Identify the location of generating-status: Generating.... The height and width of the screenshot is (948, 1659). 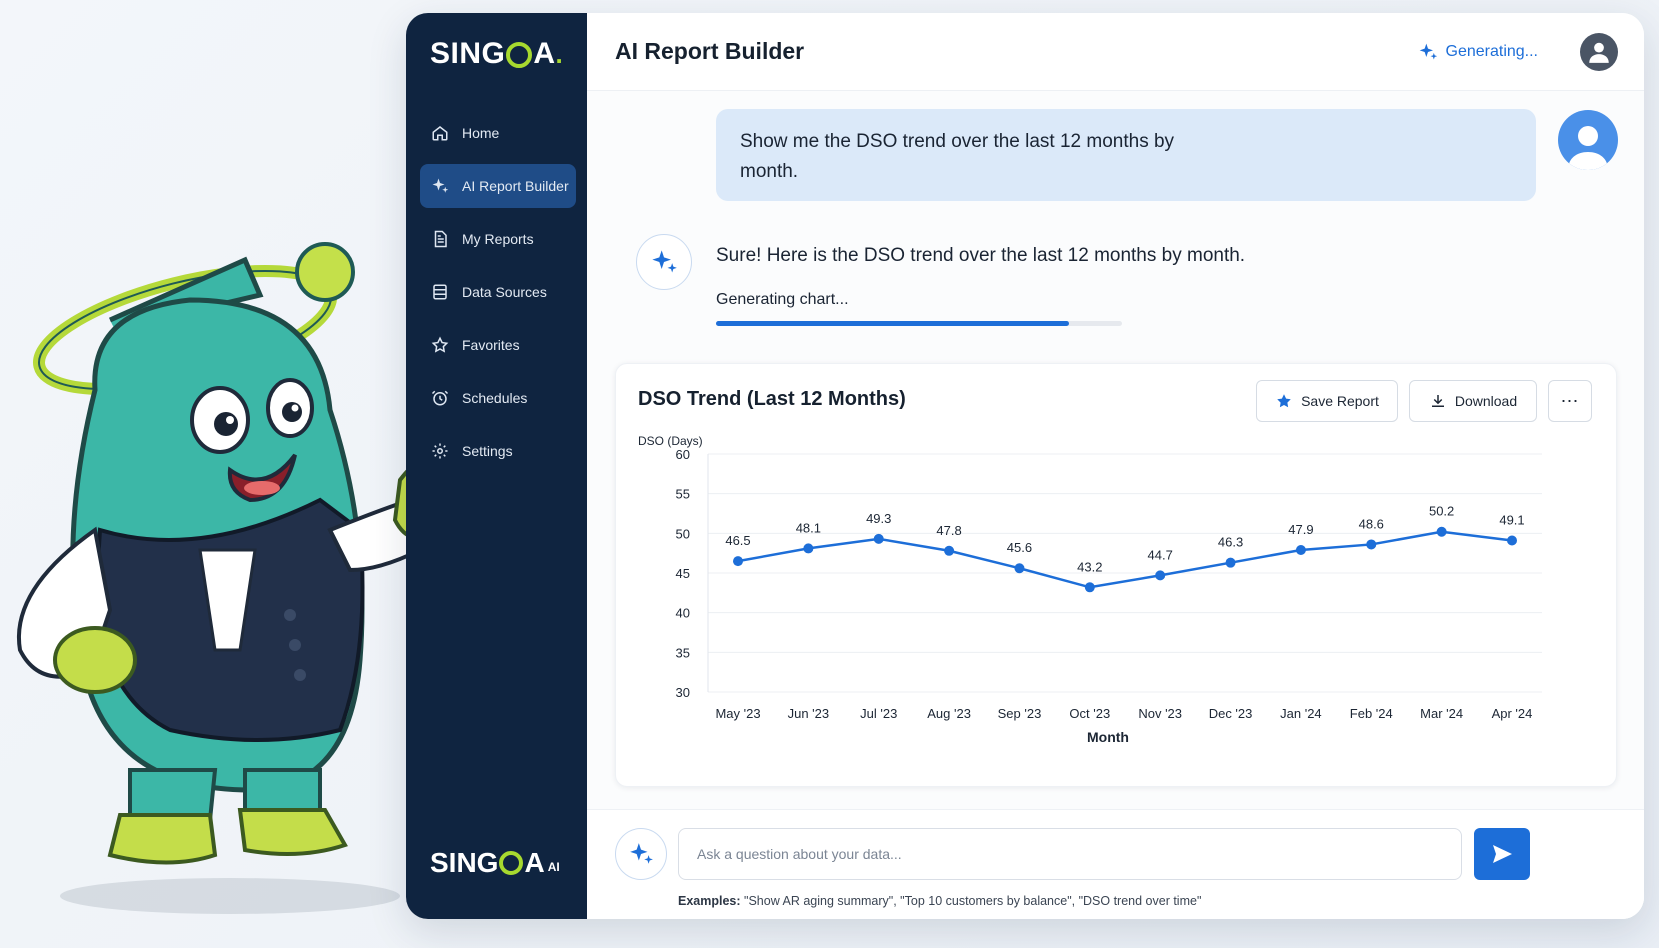
(1478, 52).